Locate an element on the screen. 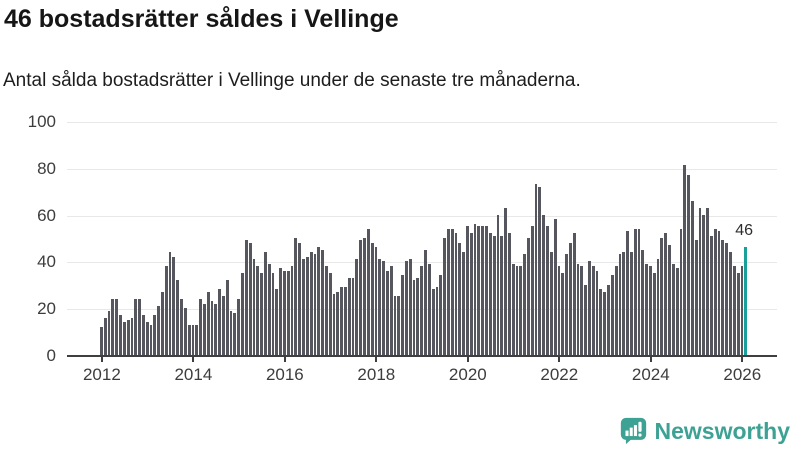 Image resolution: width=800 pixels, height=450 pixels. y-tick-label: 100 is located at coordinates (41, 121).